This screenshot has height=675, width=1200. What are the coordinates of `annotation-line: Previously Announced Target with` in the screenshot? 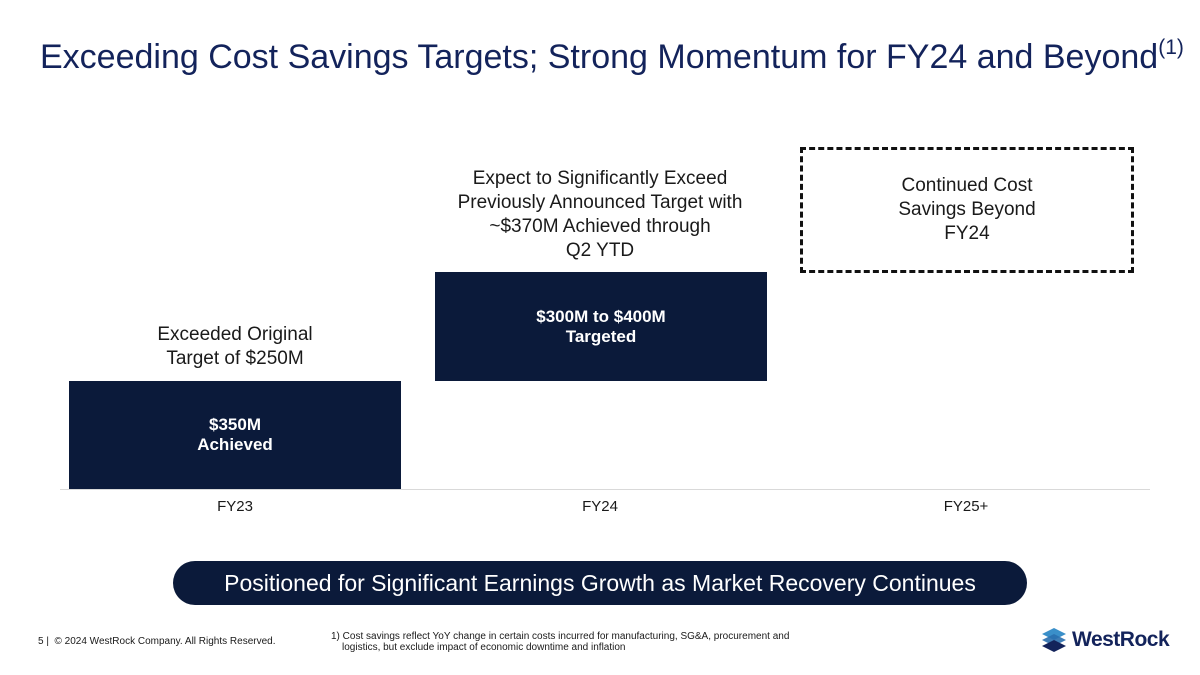 It's located at (600, 202).